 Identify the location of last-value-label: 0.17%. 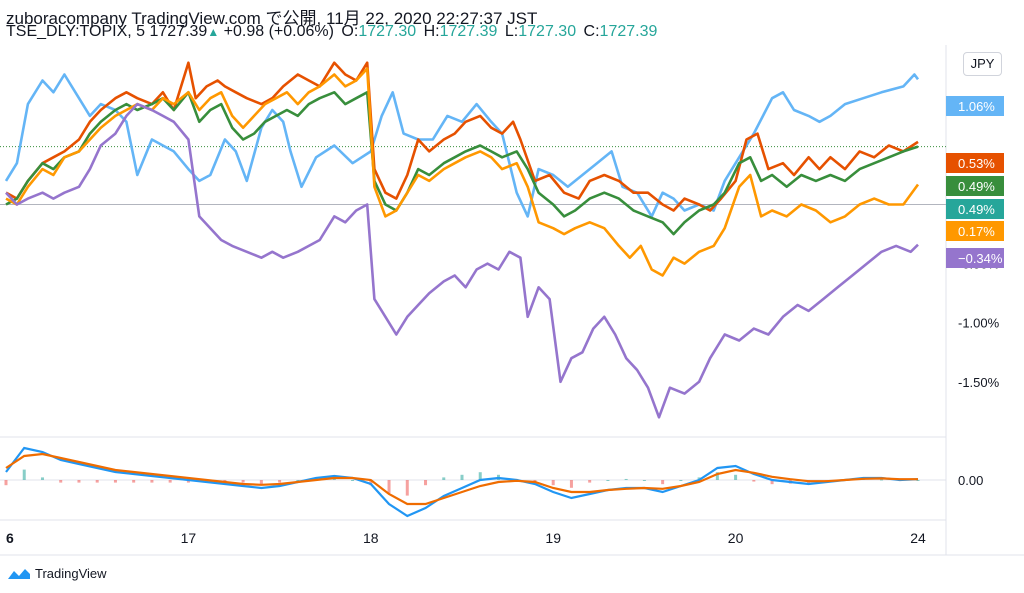
(976, 231).